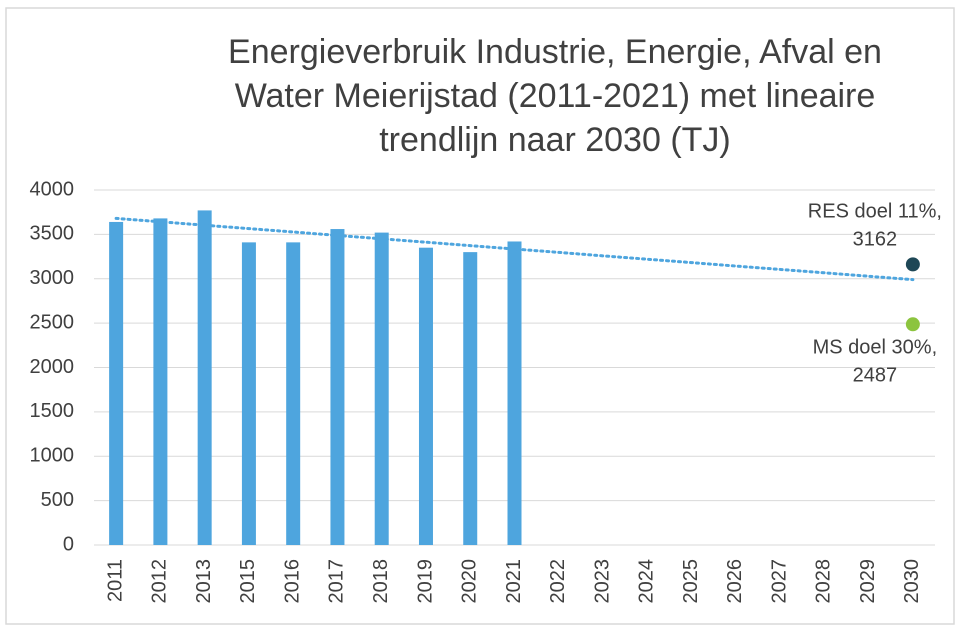  I want to click on x-tick-label: 2028, so click(824, 581).